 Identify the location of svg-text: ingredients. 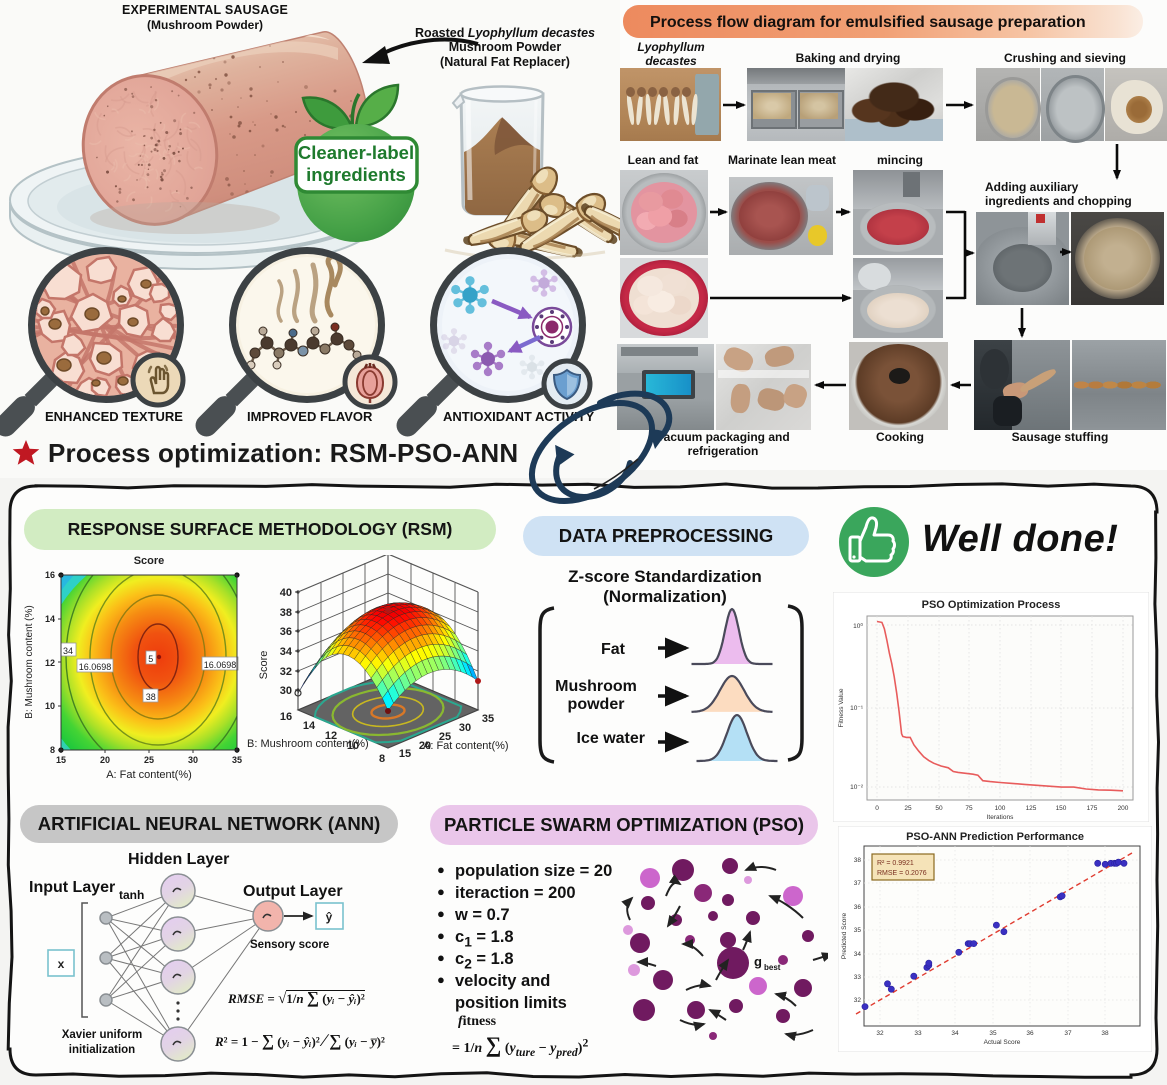
(356, 174).